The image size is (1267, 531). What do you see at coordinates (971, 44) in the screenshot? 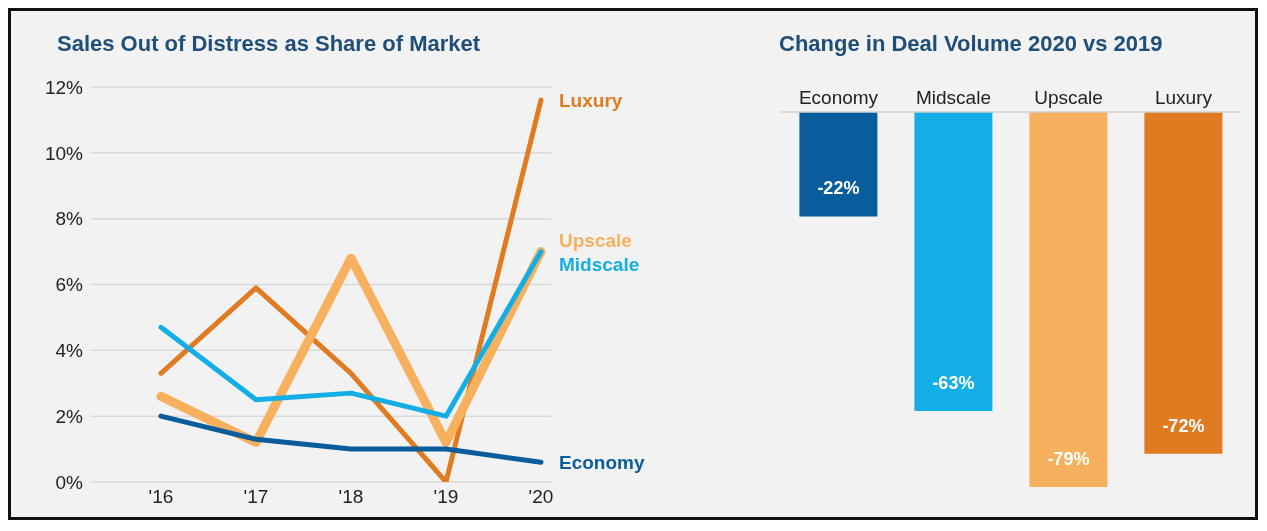
I see `chart-title: Change in Deal Volume 2020 vs 2019` at bounding box center [971, 44].